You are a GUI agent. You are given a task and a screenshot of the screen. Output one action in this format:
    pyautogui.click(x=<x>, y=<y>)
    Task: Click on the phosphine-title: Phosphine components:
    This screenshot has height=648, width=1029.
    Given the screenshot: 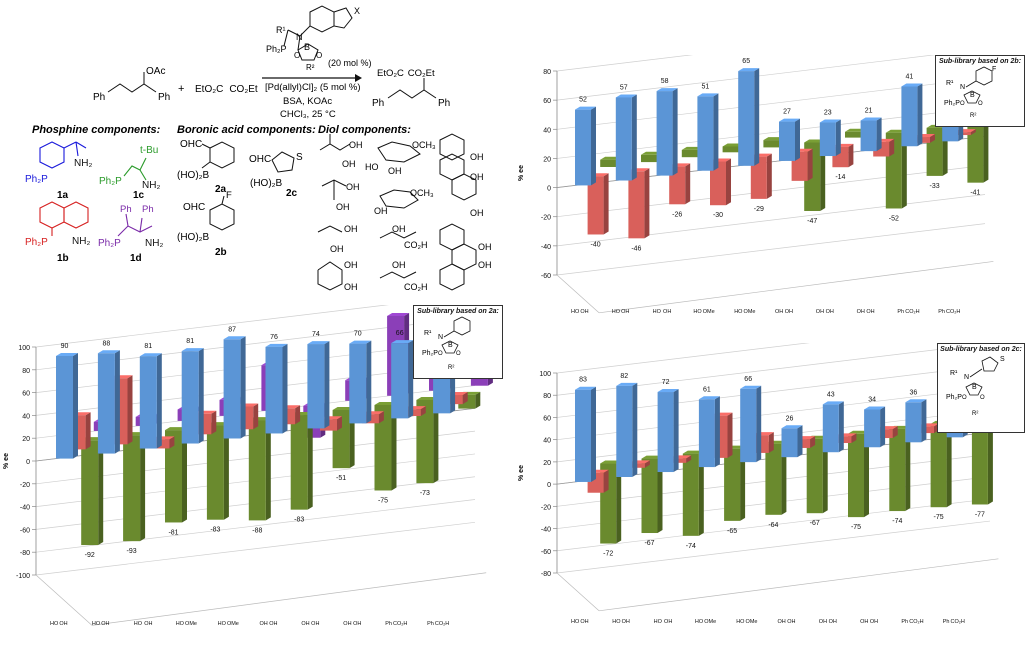 What is the action you would take?
    pyautogui.click(x=96, y=130)
    